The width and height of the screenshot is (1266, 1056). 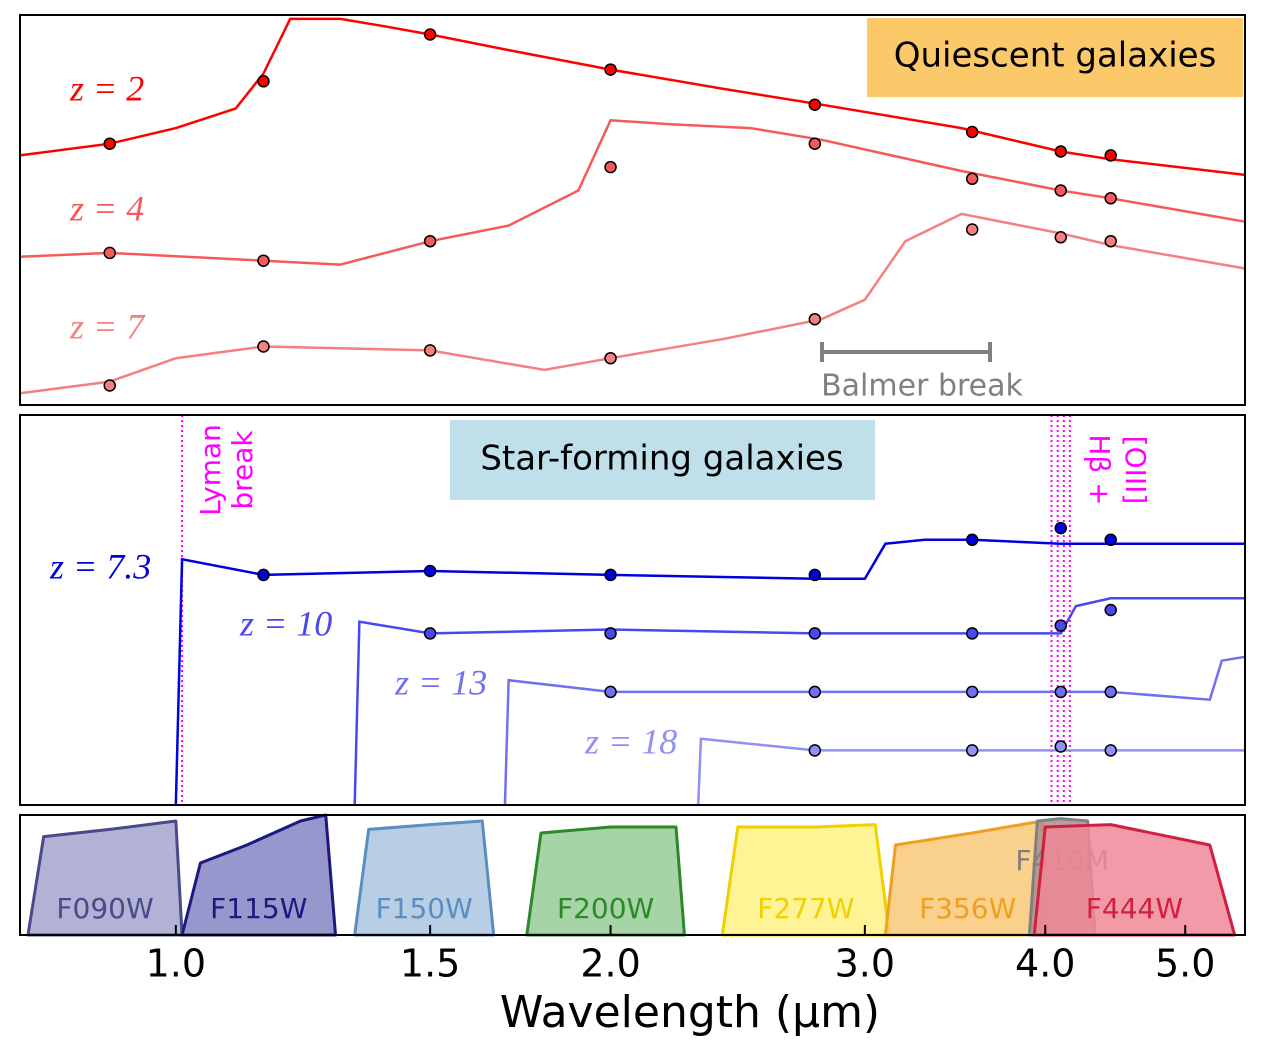 What do you see at coordinates (906, 352) in the screenshot?
I see `balmer-bracket` at bounding box center [906, 352].